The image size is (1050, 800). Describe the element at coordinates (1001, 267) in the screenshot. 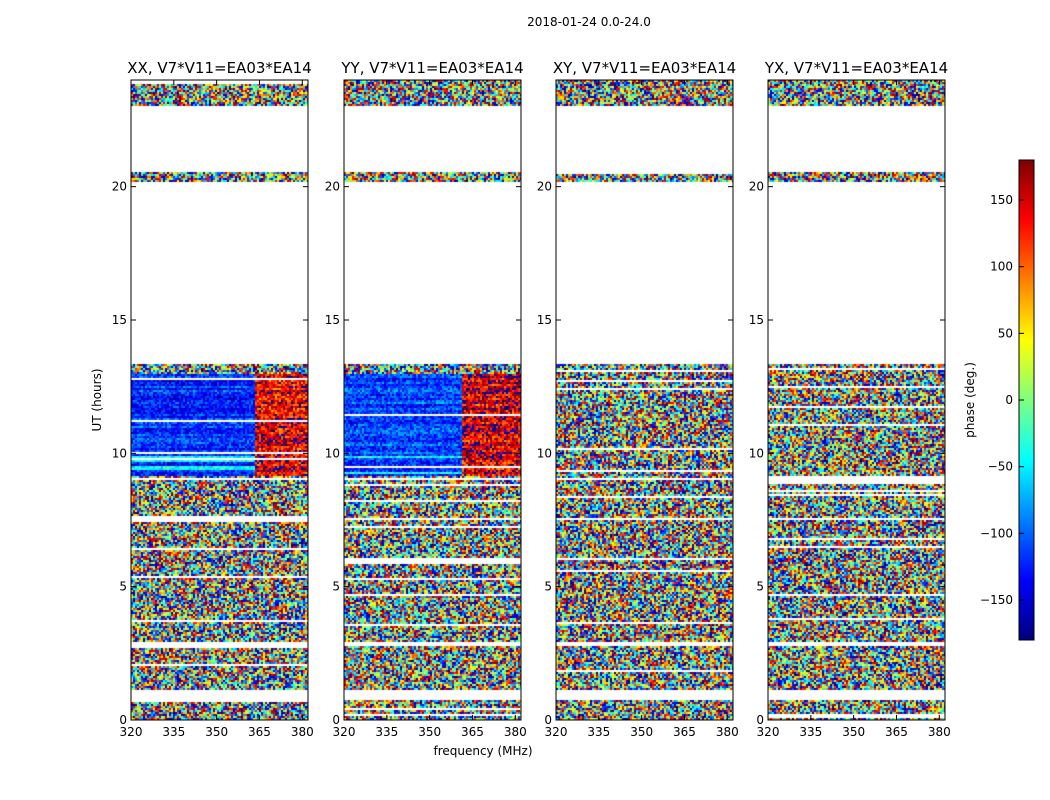

I see `colorbar-tick-label: 100` at that location.